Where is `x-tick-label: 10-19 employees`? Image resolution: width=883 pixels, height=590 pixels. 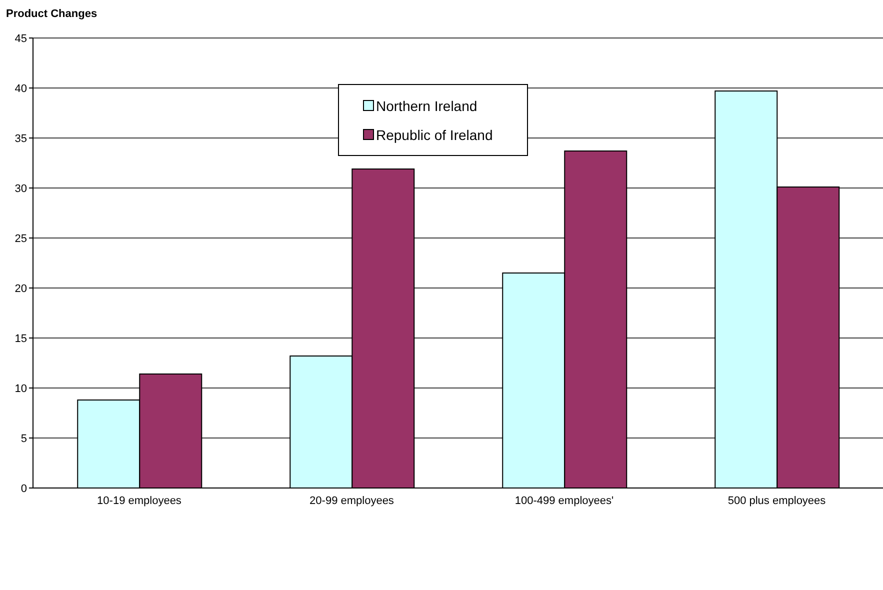 x-tick-label: 10-19 employees is located at coordinates (139, 500).